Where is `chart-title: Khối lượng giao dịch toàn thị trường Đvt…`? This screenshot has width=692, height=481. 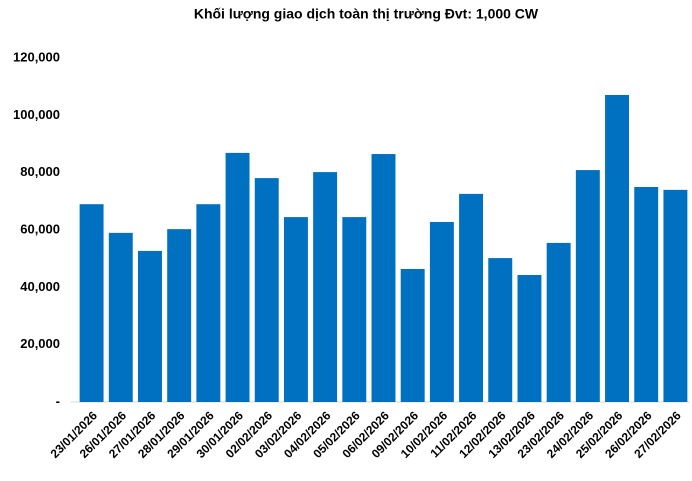 chart-title: Khối lượng giao dịch toàn thị trường Đvt… is located at coordinates (366, 14).